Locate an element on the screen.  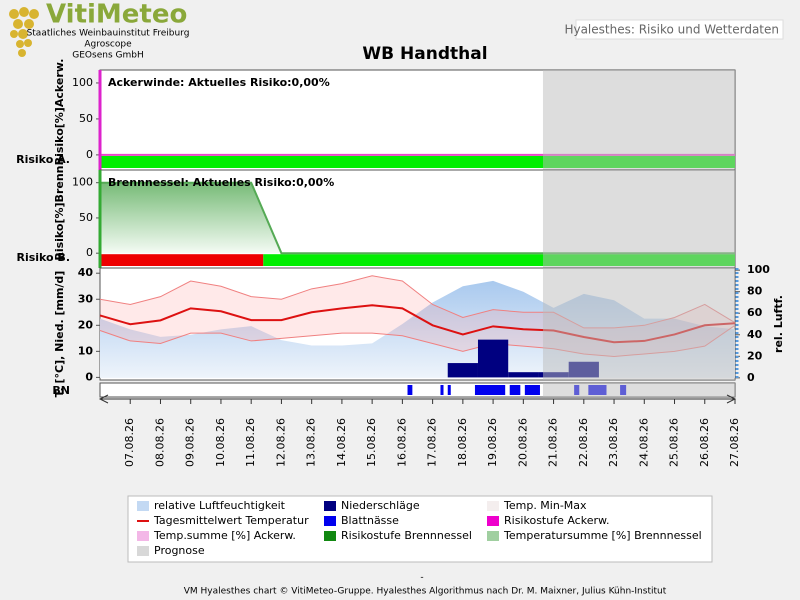
y2-tick-label: 40 is located at coordinates (755, 334).